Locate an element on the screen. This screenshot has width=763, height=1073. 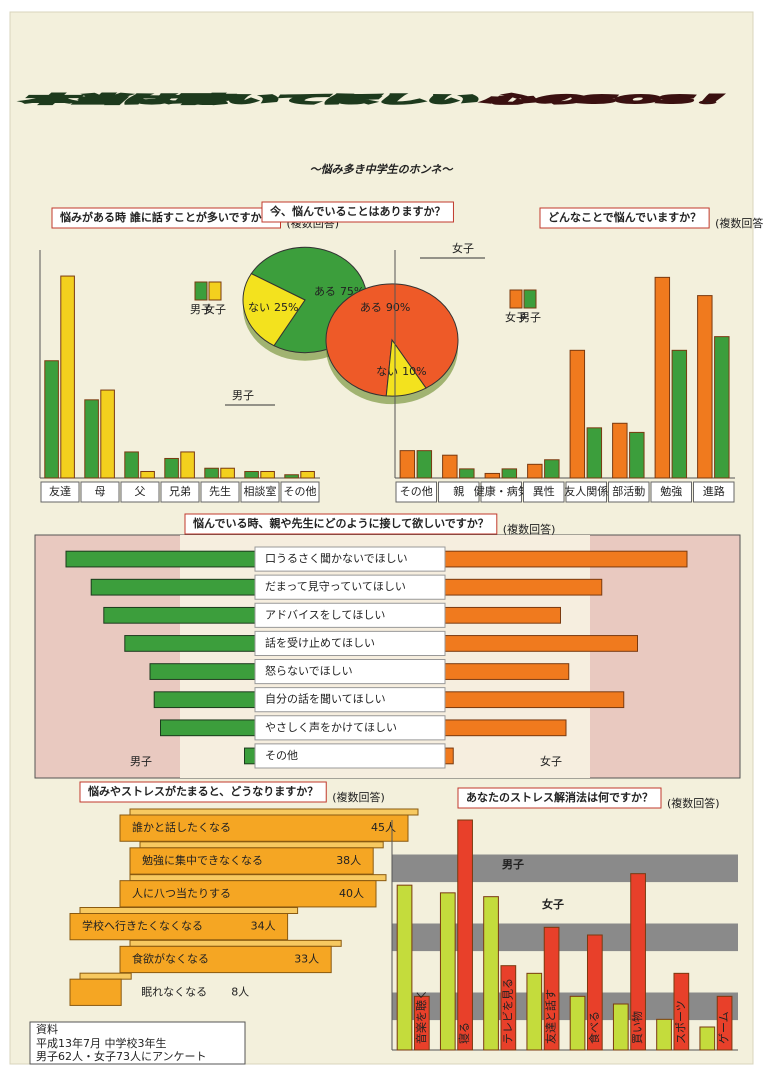
bar-label: 誰かと話したくなる is located at coordinates (181, 827).